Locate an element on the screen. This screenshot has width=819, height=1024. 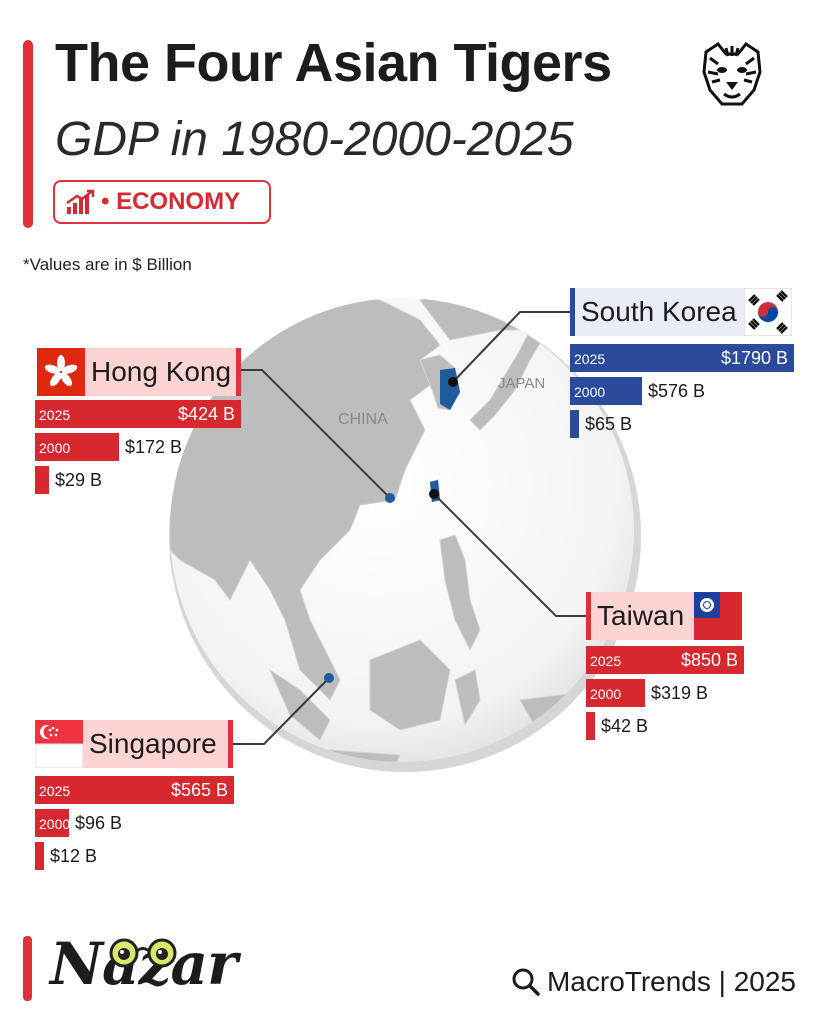
source-text: MacroTrends | 2025 is located at coordinates (671, 981).